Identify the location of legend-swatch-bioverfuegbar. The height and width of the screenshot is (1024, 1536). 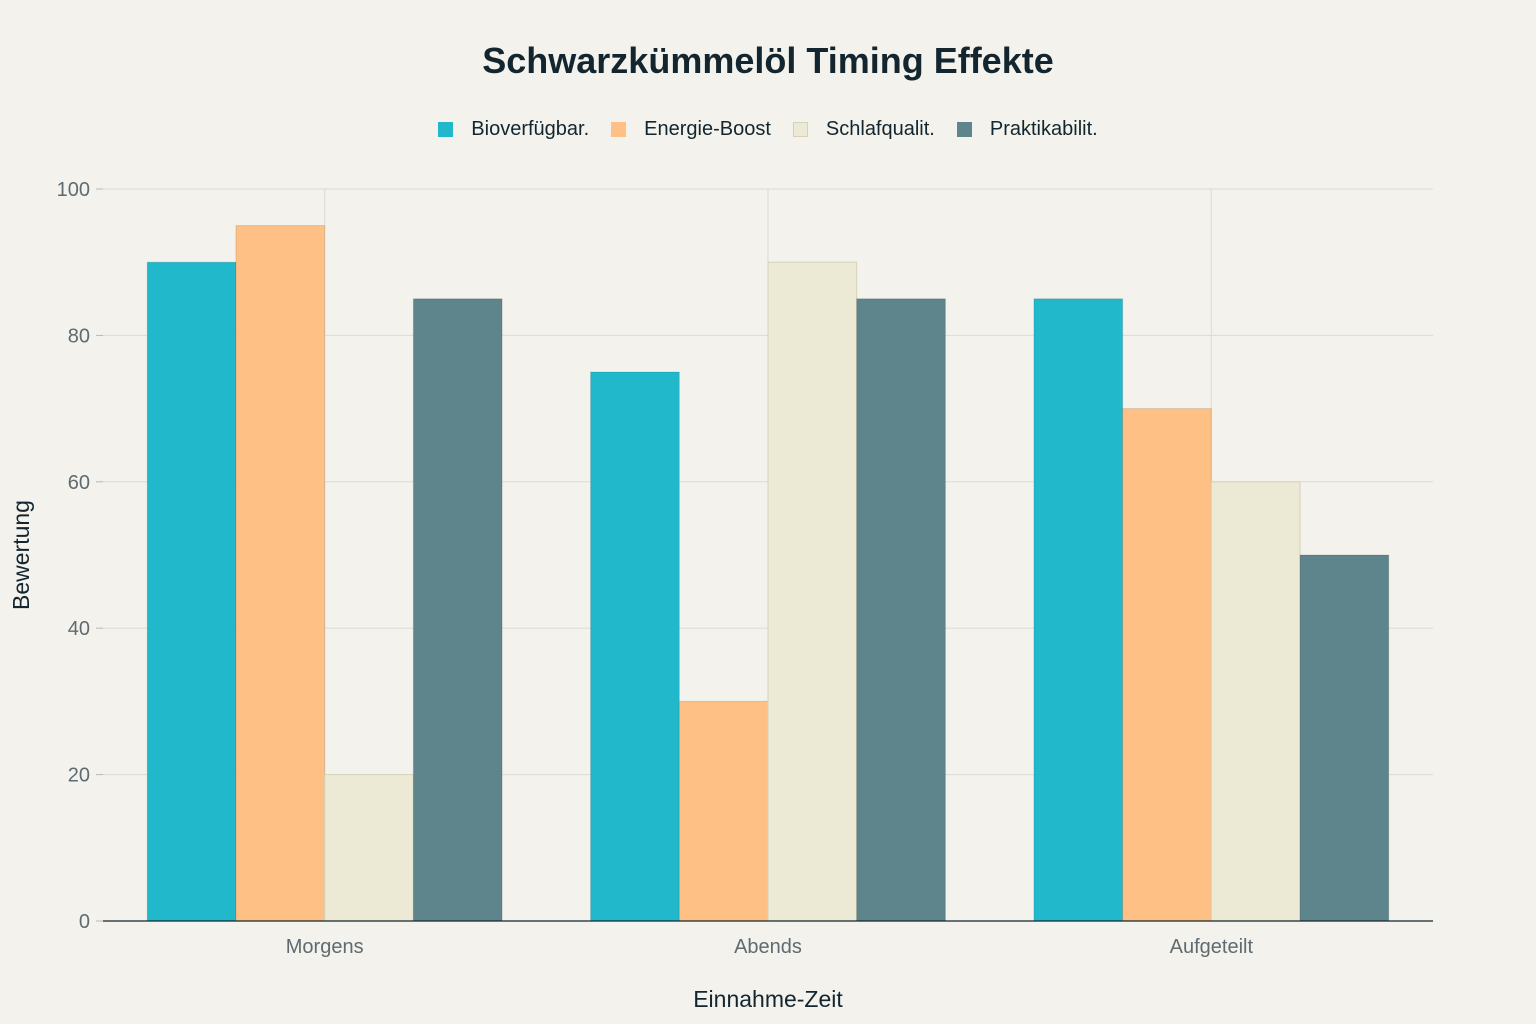
(446, 129).